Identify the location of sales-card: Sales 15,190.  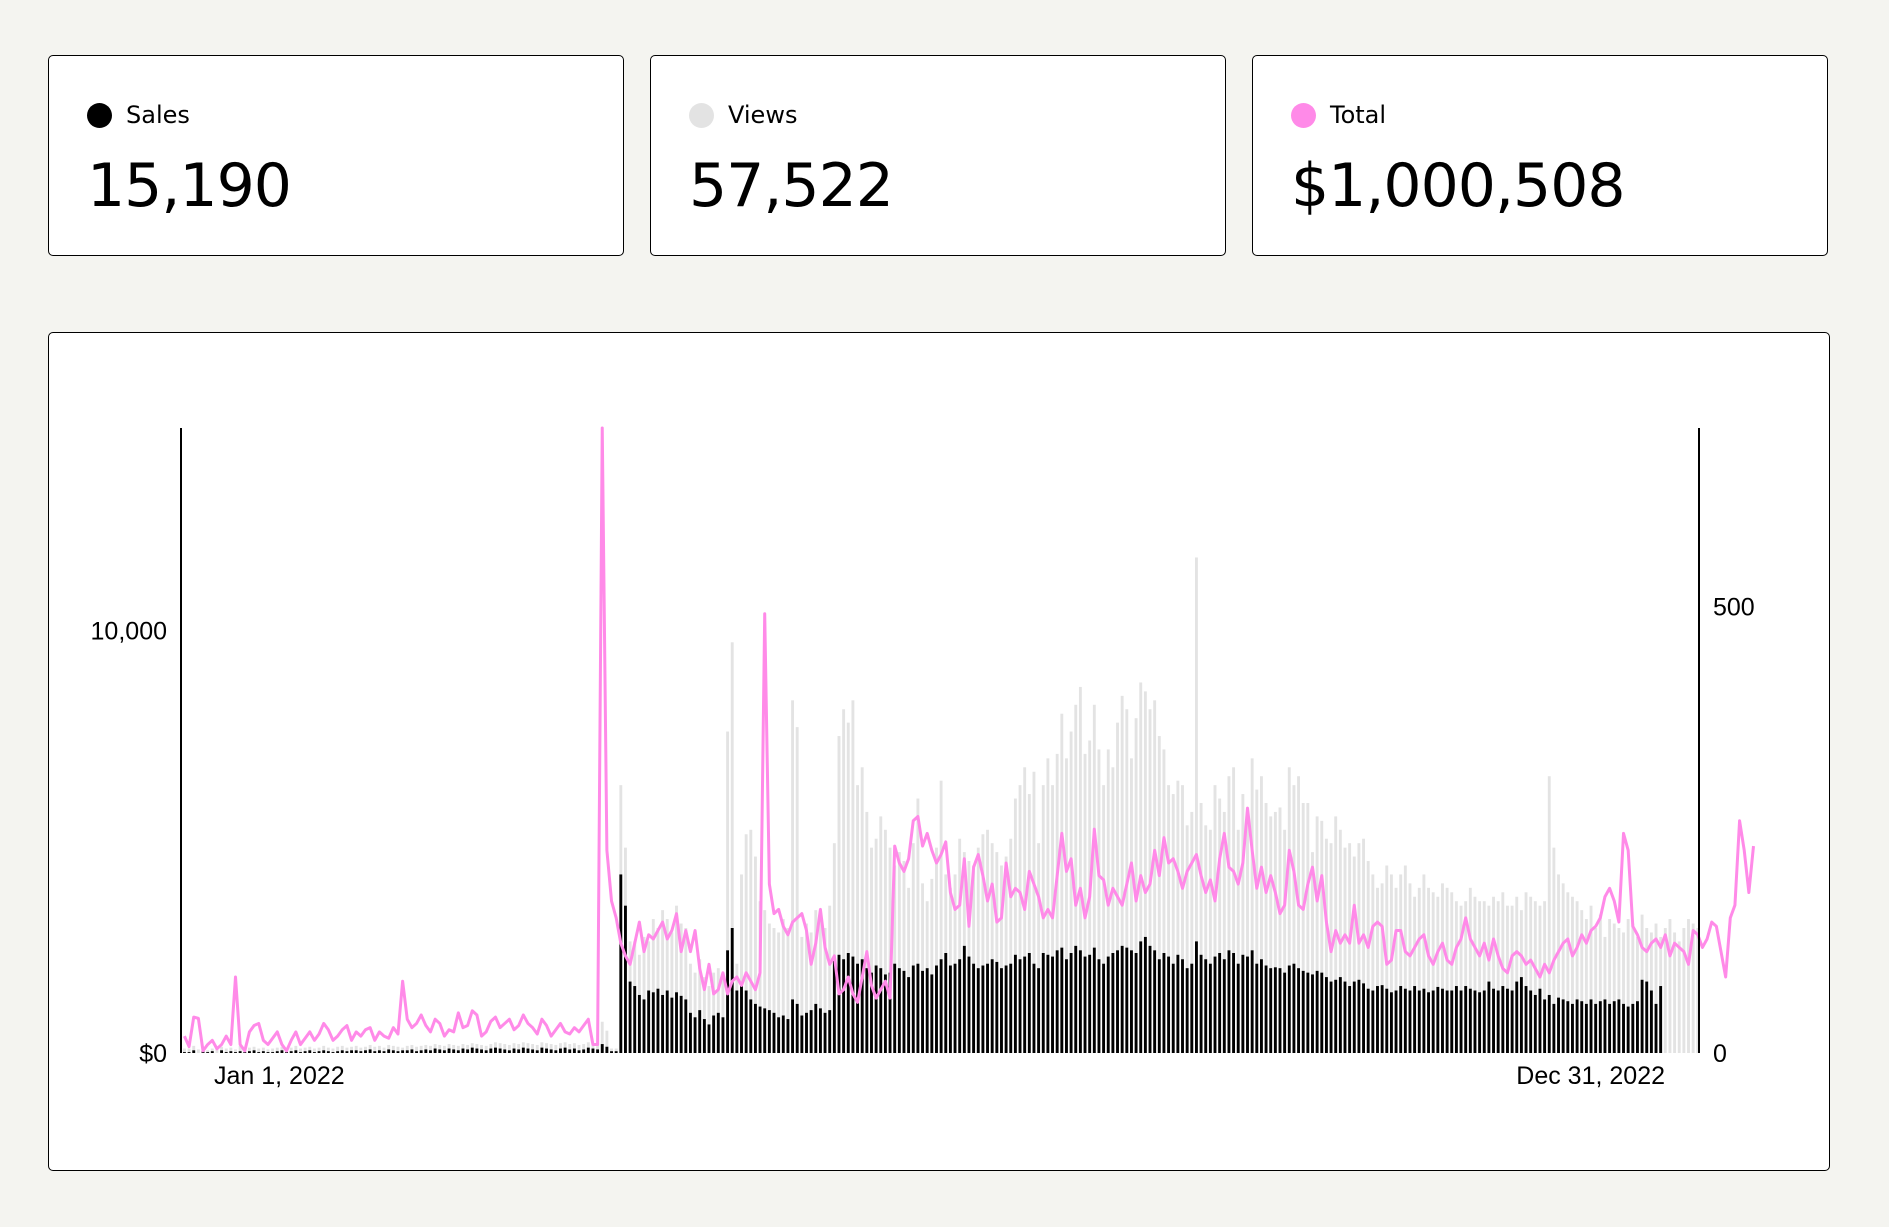
(336, 155).